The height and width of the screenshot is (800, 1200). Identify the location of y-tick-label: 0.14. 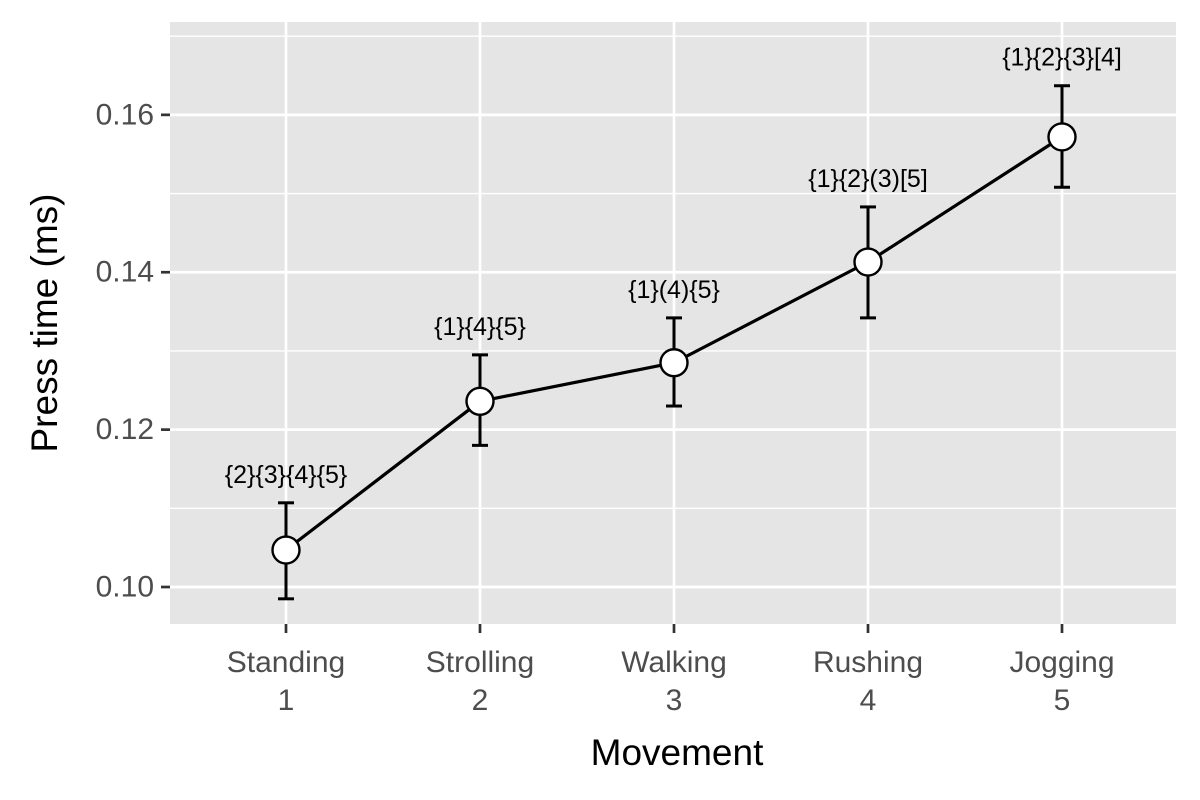
(125, 272).